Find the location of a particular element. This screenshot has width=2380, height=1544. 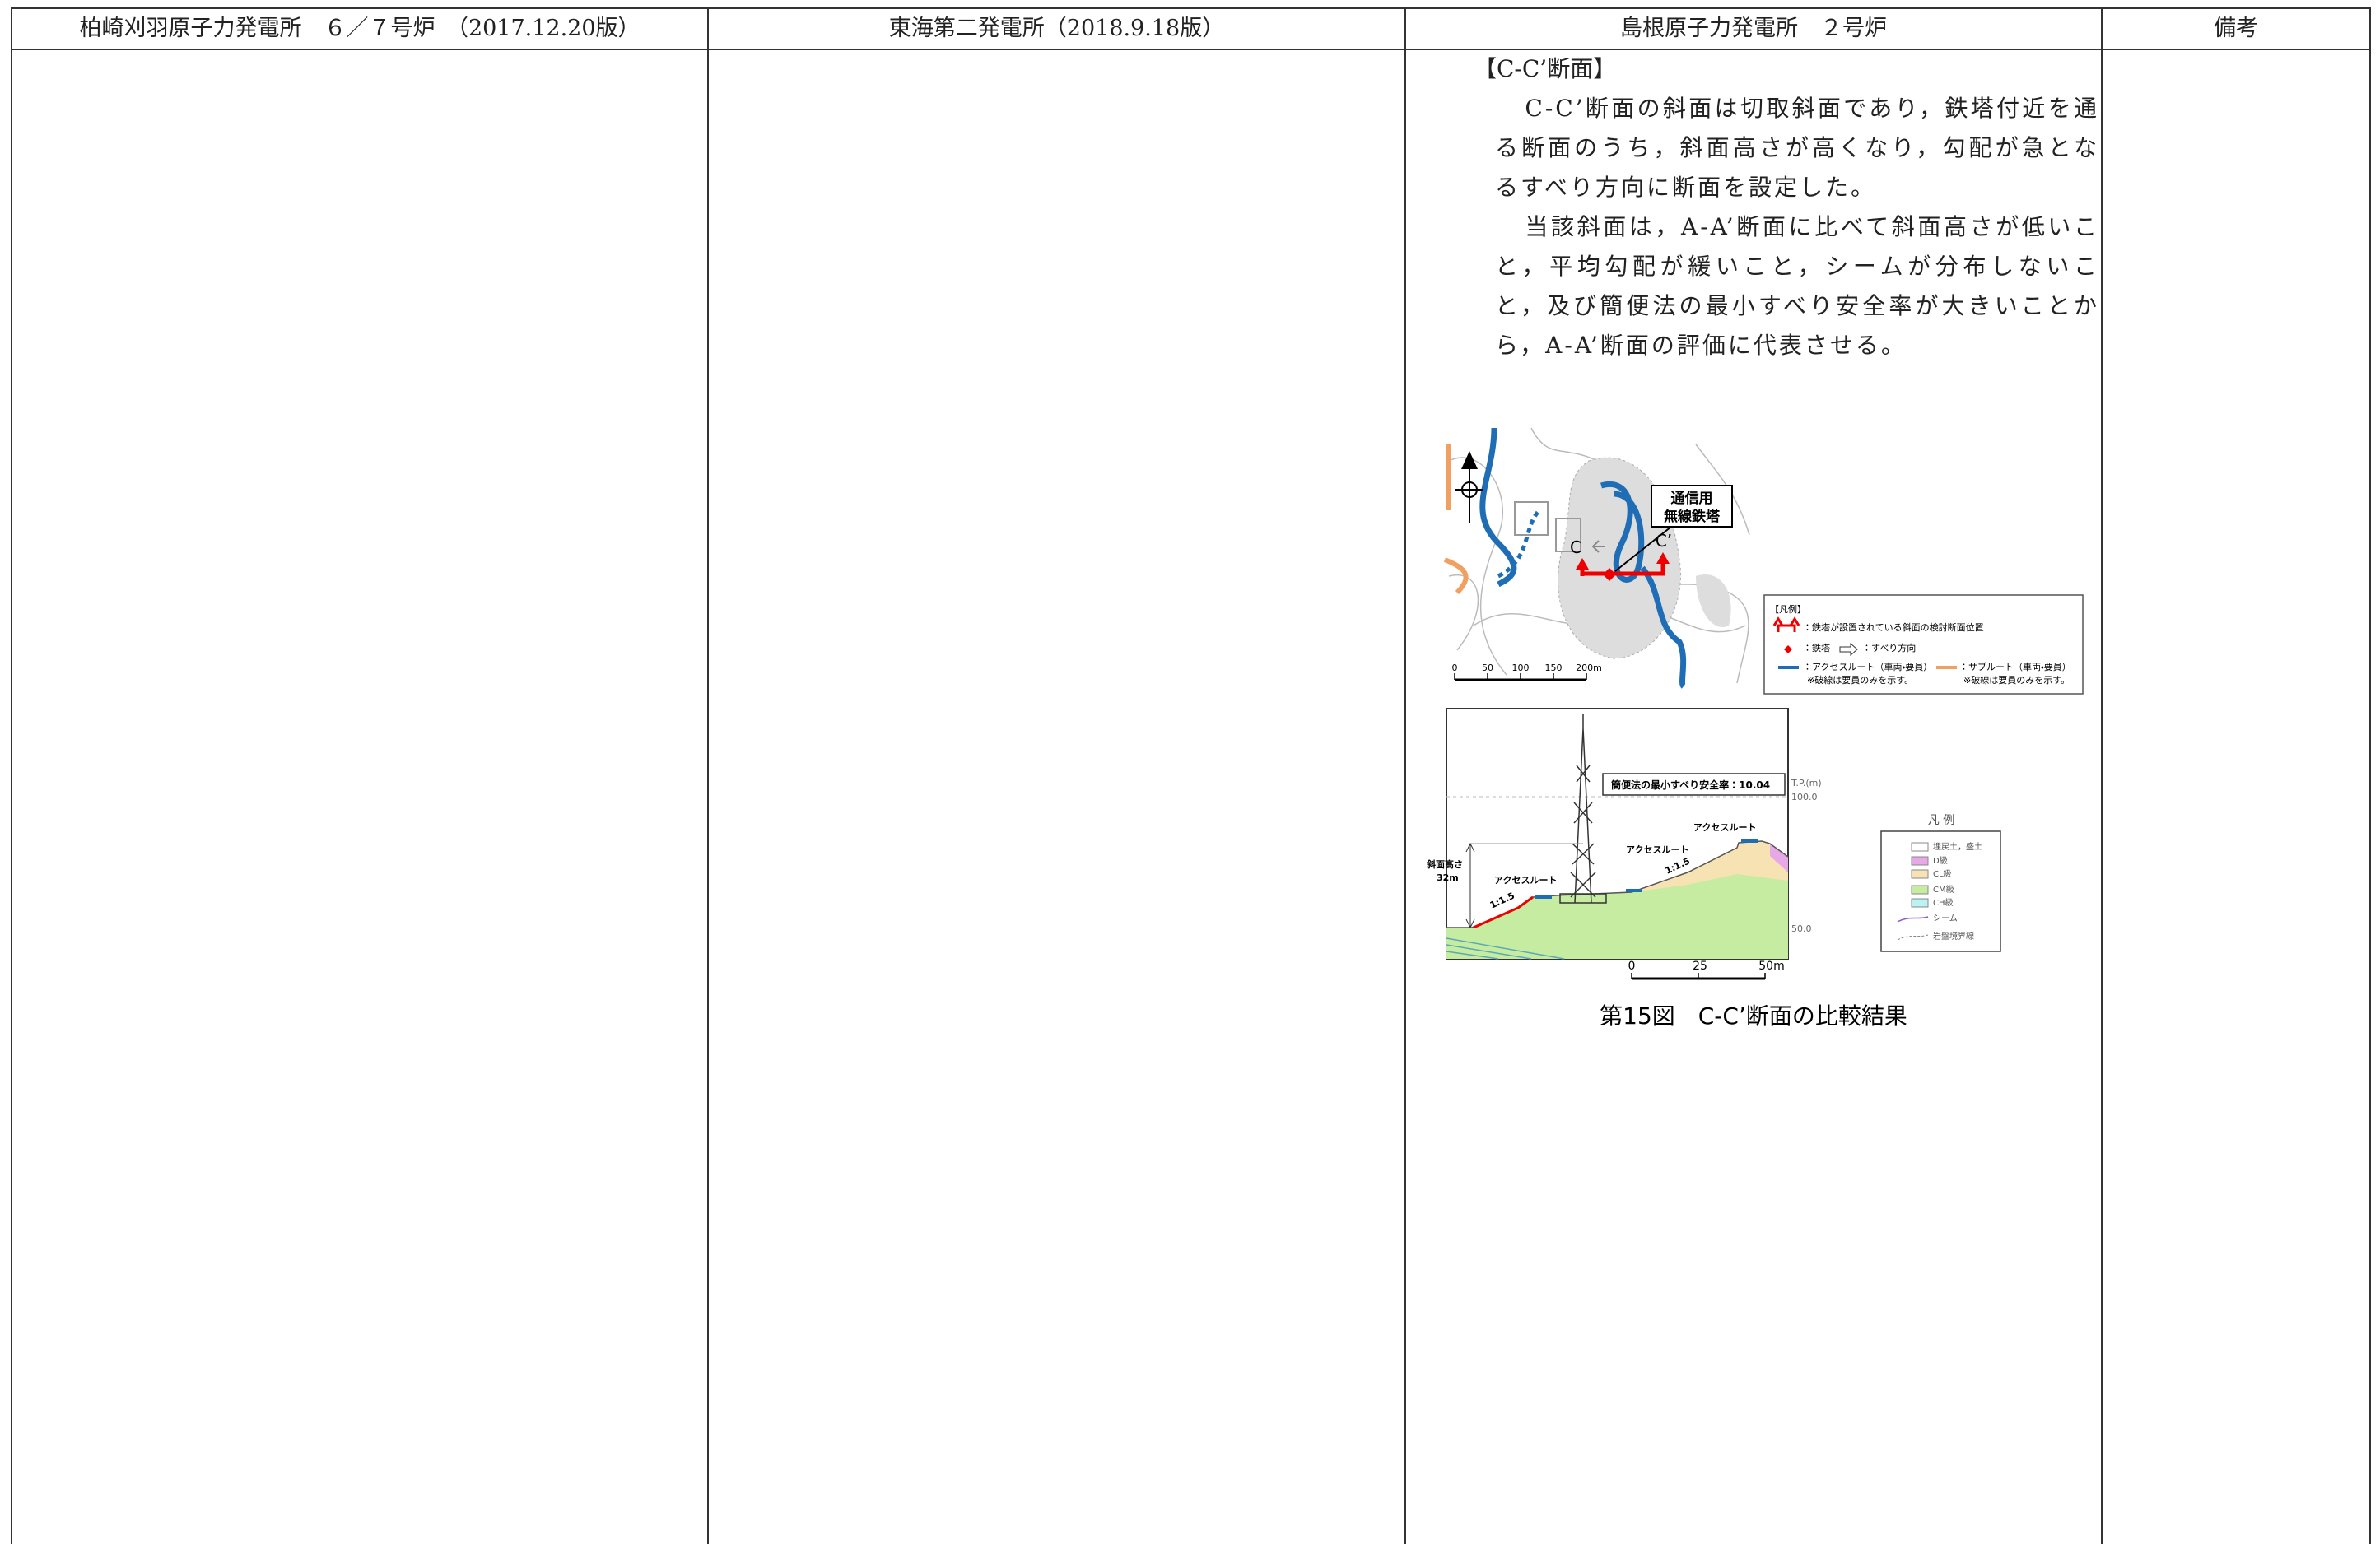

legend-item: CH級 is located at coordinates (1943, 903).